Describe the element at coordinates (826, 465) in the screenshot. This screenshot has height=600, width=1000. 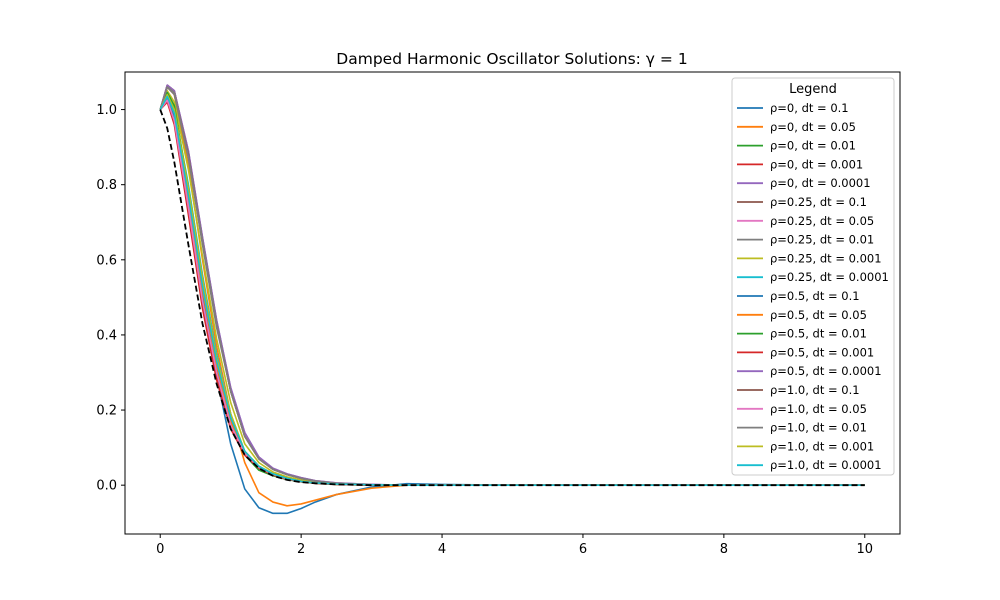
I see `legend-label-19: ρ=1.0, dt = 0.0001` at that location.